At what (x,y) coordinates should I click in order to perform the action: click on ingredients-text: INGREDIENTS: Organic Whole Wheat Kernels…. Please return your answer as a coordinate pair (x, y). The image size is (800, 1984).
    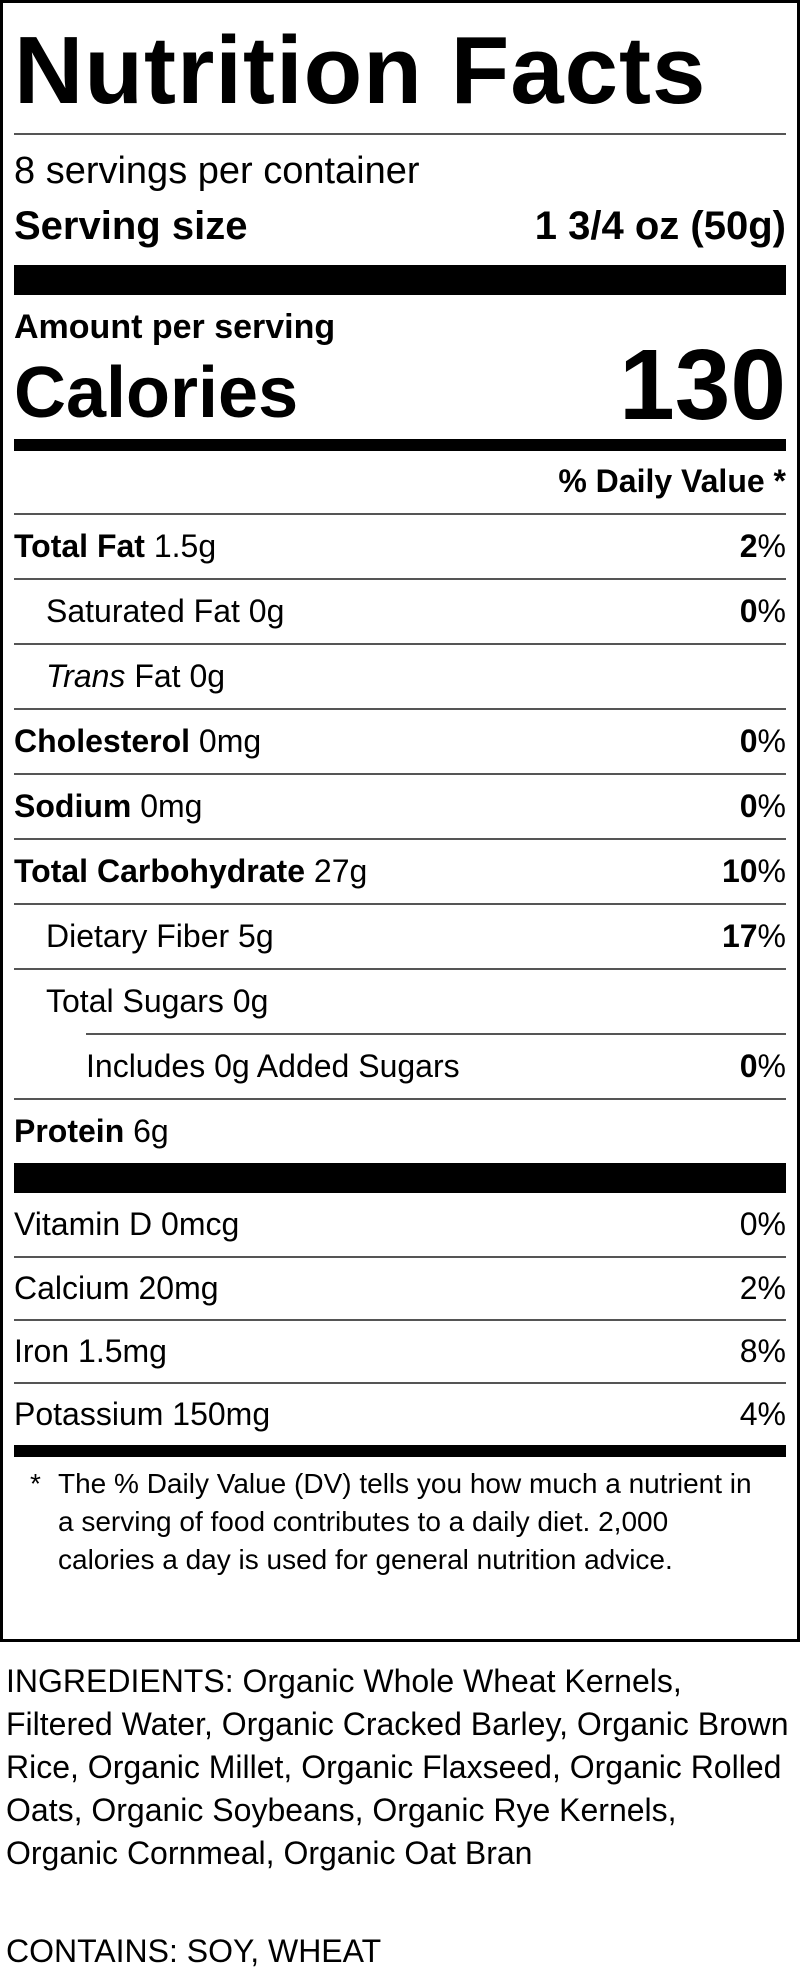
    Looking at the image, I should click on (397, 1767).